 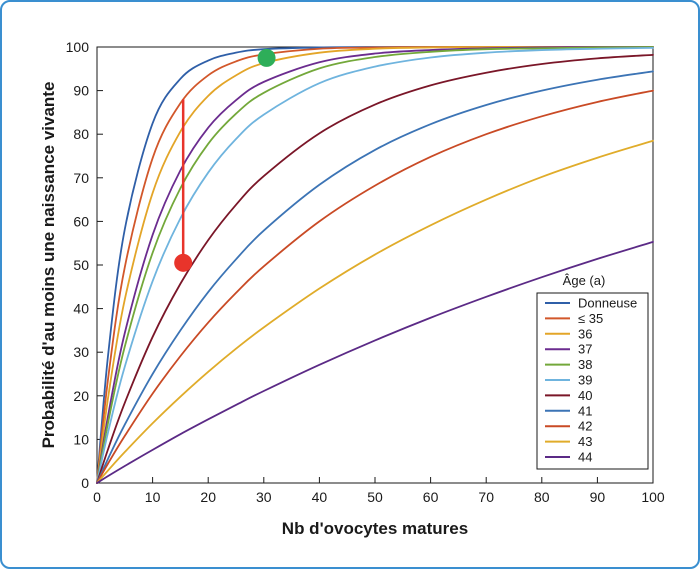 What do you see at coordinates (208, 497) in the screenshot?
I see `x-tick-label: 20` at bounding box center [208, 497].